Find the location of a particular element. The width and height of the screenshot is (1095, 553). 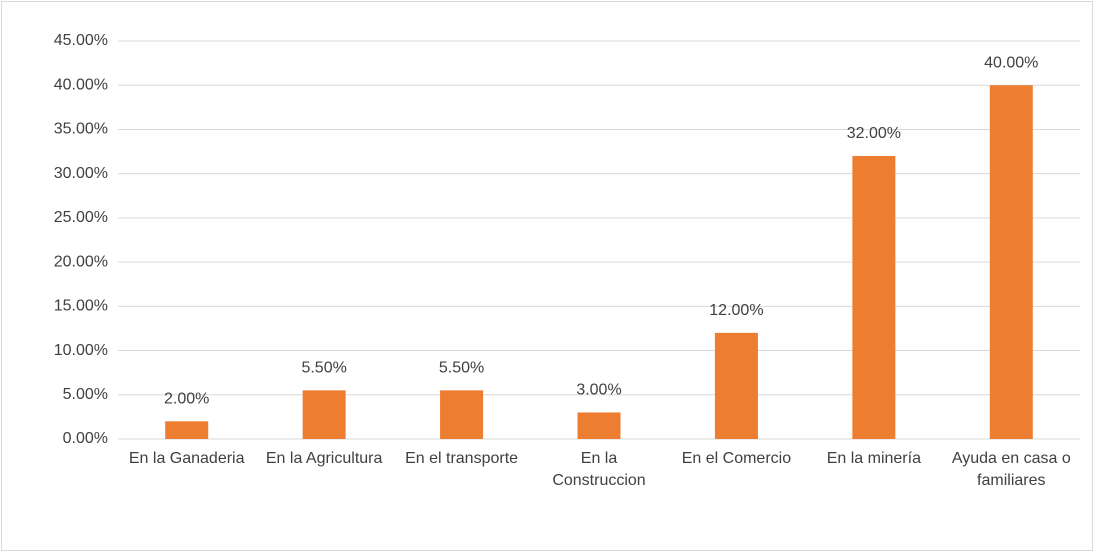

x-tick-label: En la Construccion is located at coordinates (599, 469).